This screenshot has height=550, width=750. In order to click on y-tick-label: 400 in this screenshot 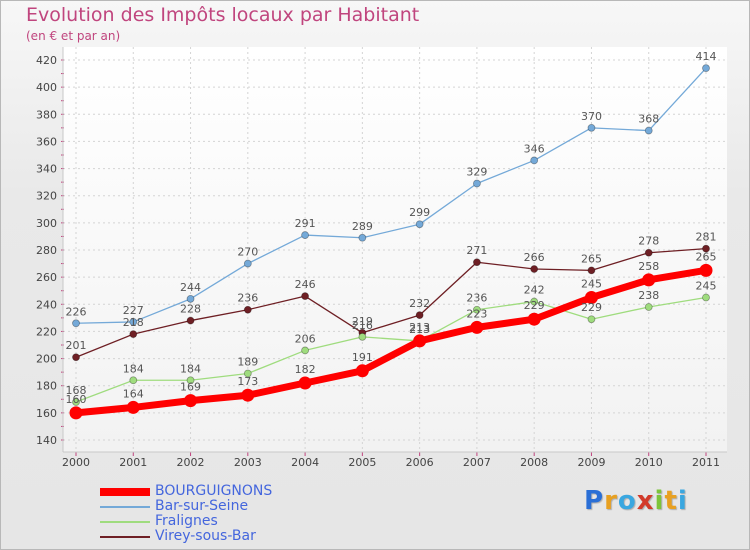, I will do `click(46, 87)`.